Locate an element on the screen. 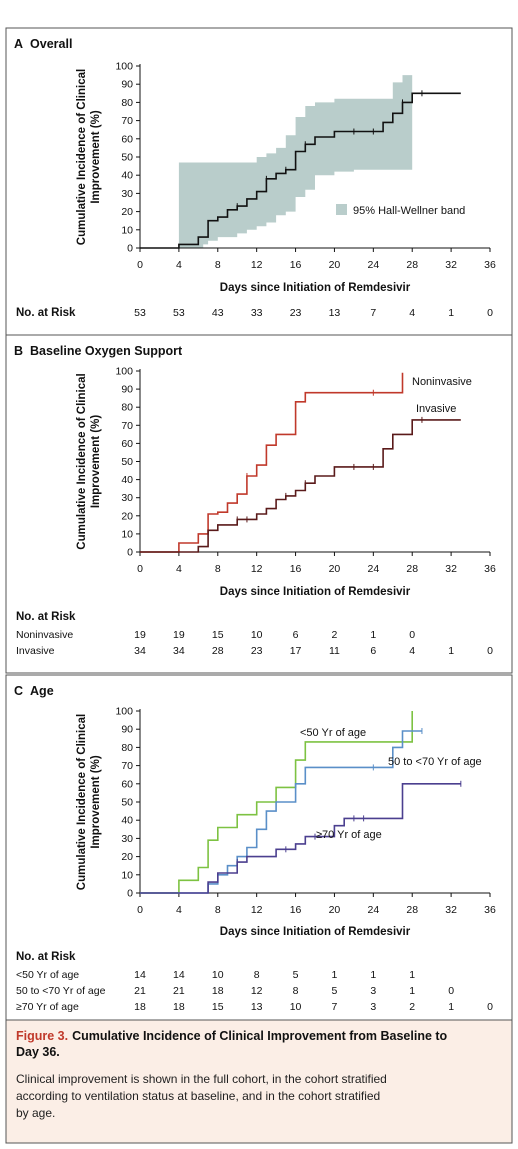  risk-value: 13 is located at coordinates (335, 313).